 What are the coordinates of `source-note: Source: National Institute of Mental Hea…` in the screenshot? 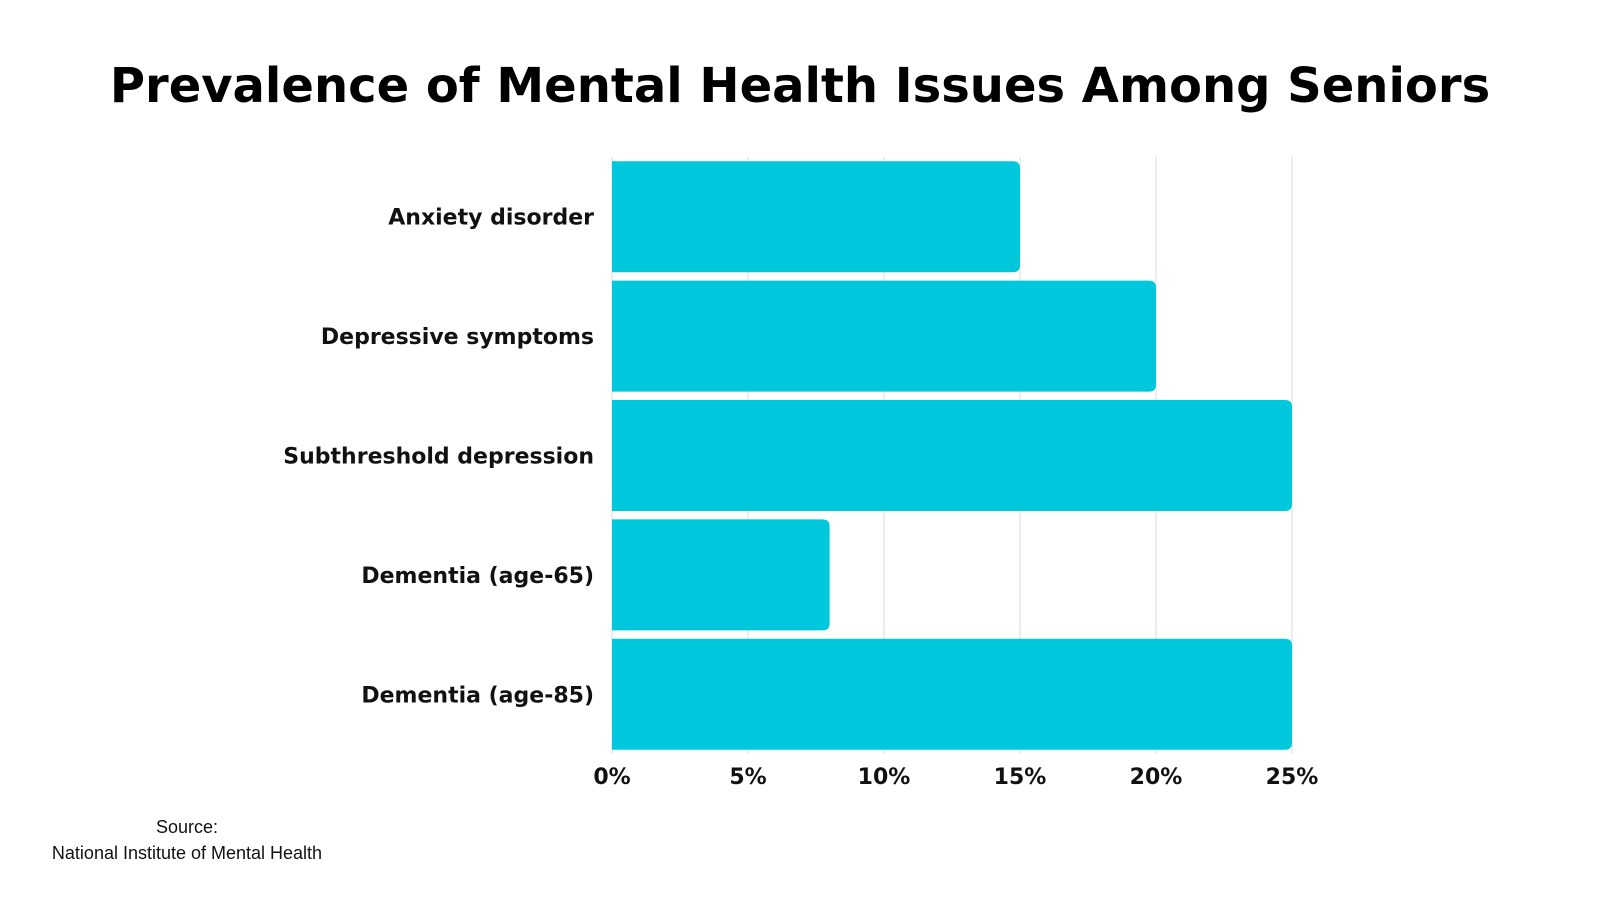 It's located at (187, 840).